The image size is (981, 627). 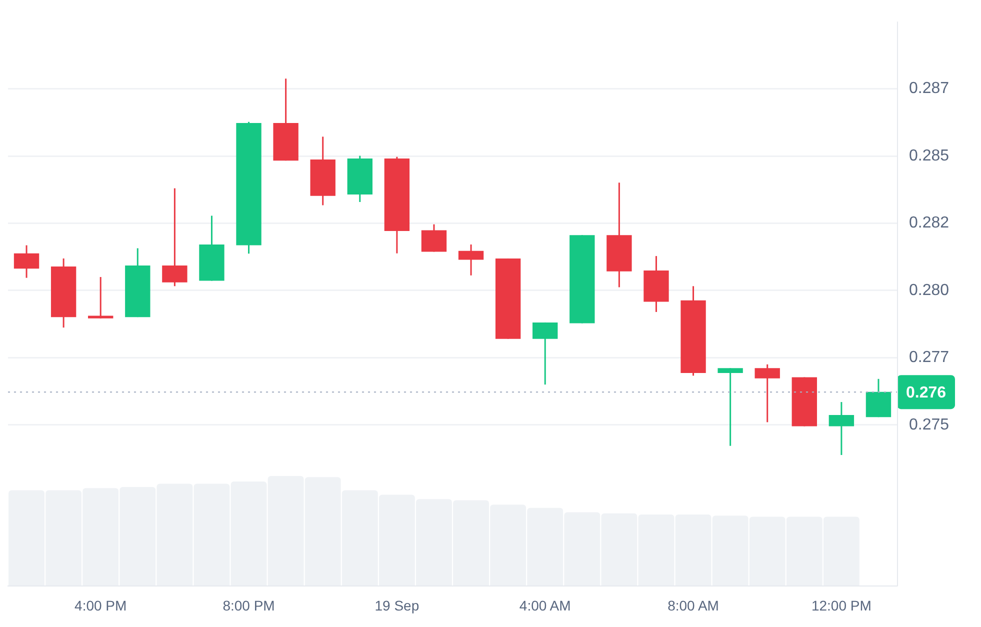 I want to click on ref-line-label: 0.276, so click(x=926, y=393).